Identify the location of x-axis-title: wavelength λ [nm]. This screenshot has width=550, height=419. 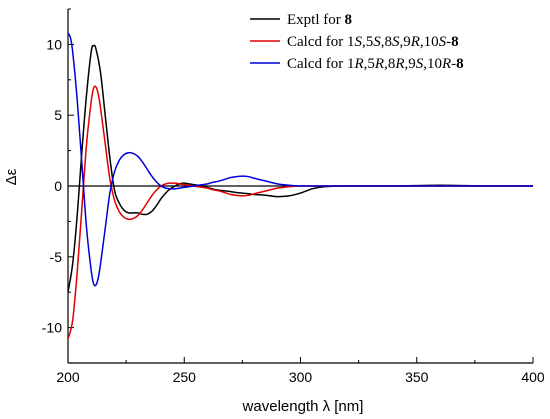
(303, 406).